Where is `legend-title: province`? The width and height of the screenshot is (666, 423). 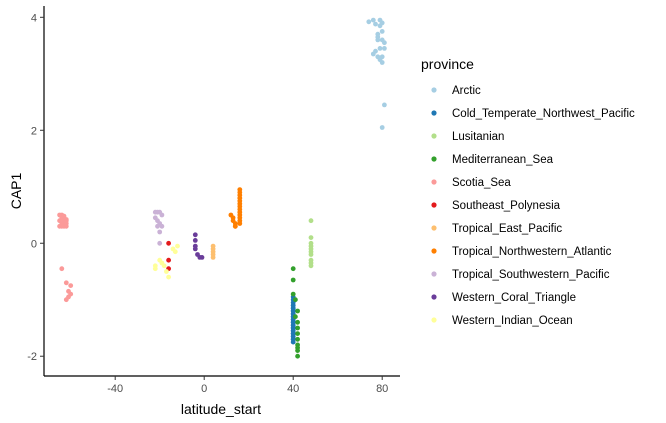 legend-title: province is located at coordinates (447, 64).